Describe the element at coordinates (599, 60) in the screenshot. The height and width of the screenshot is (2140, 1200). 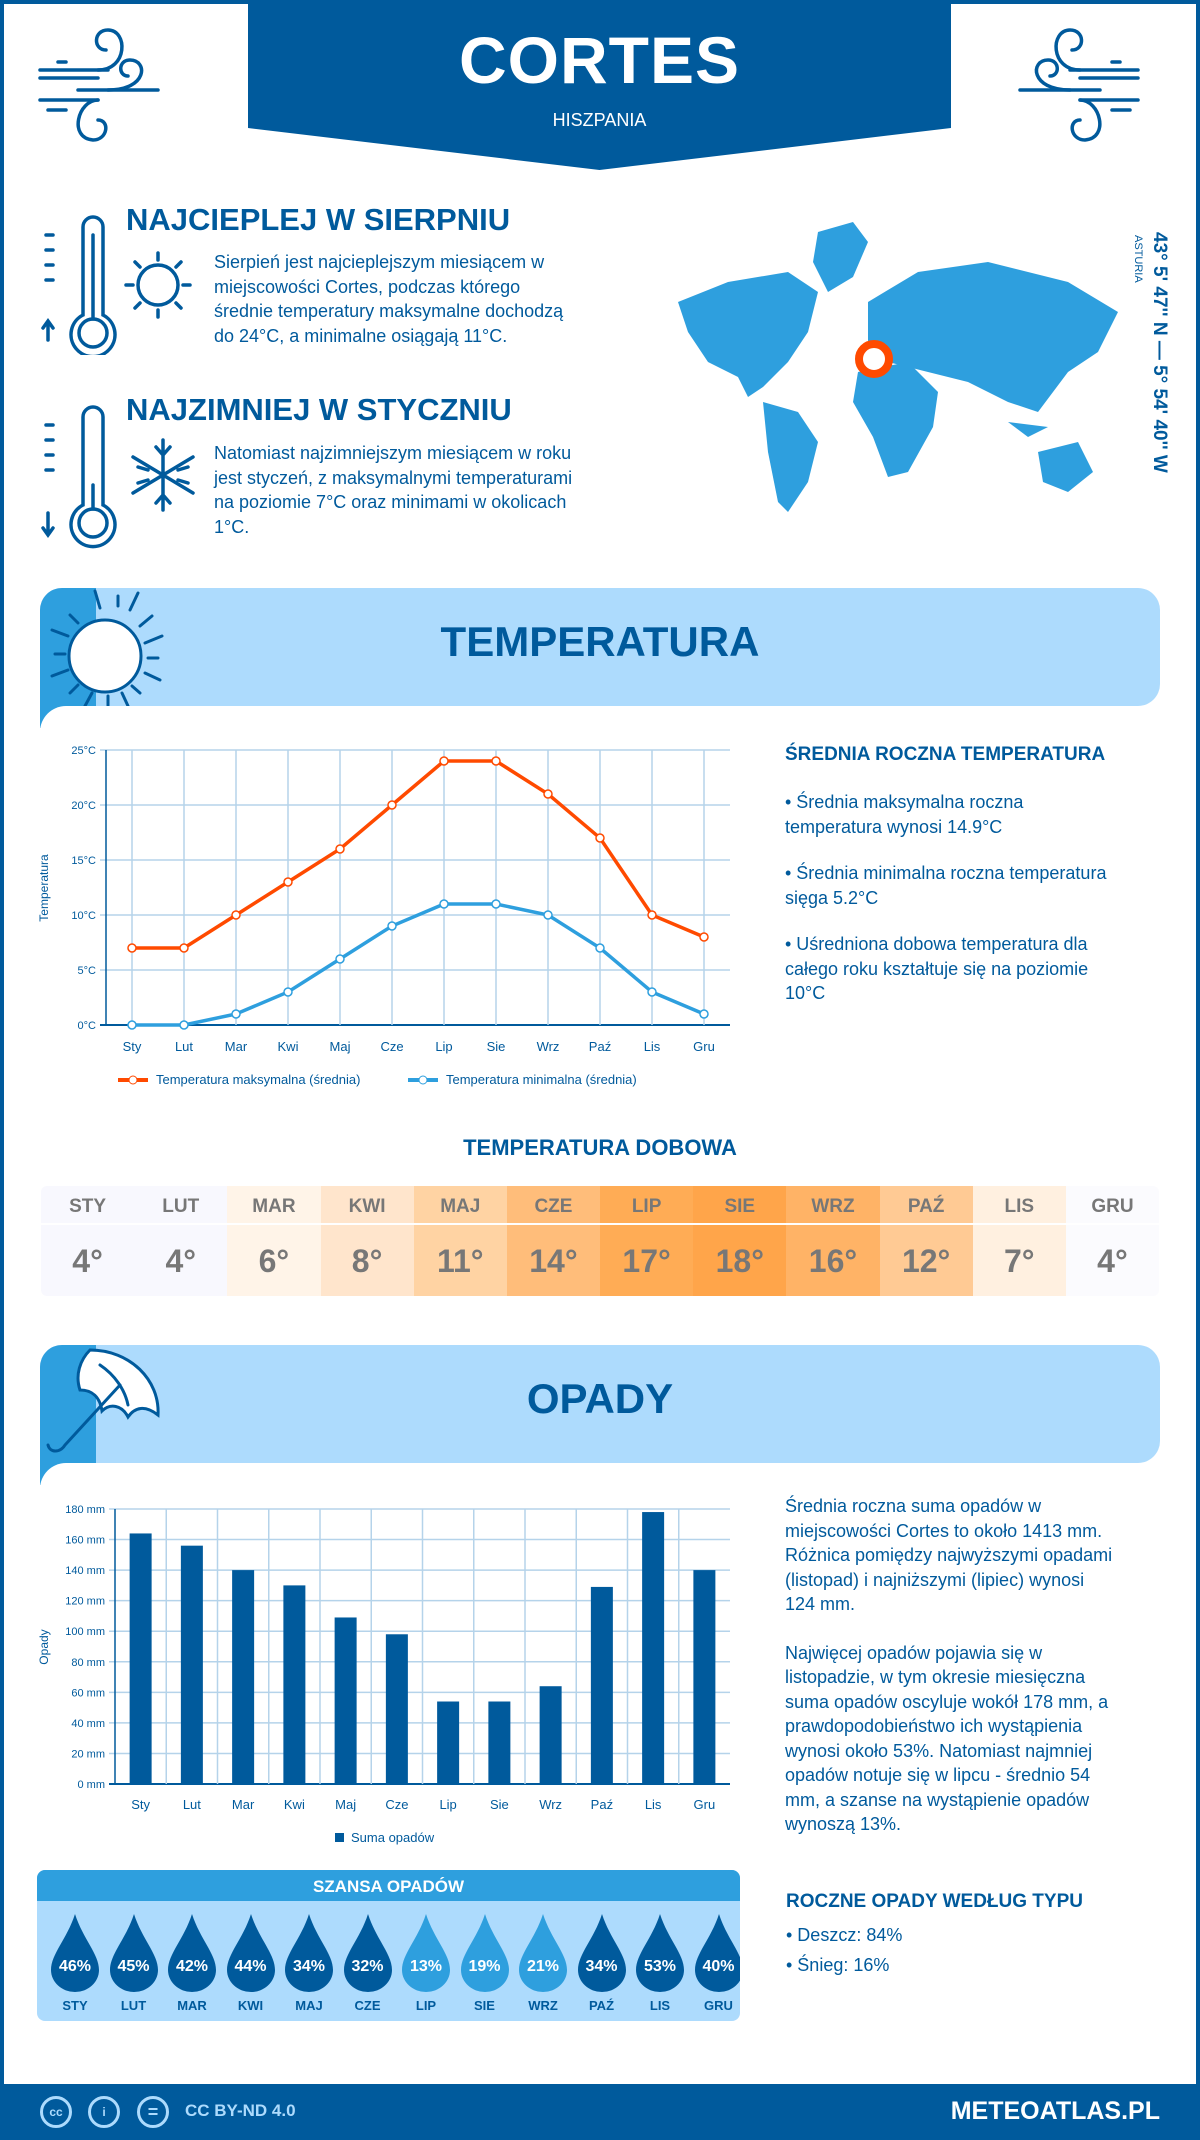
I see `city-title: CORTES` at that location.